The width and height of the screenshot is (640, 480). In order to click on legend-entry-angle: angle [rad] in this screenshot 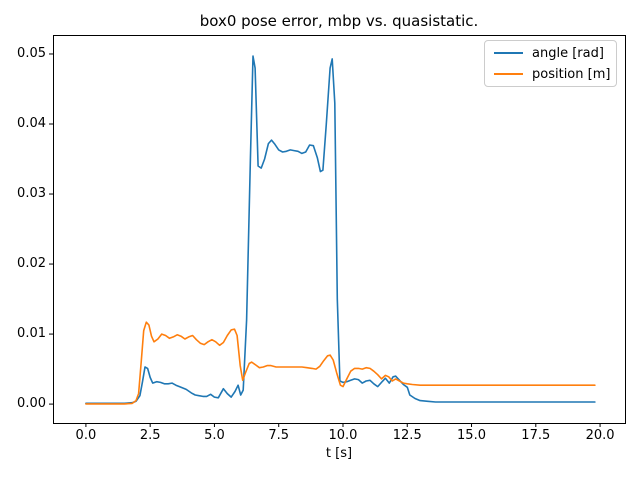, I will do `click(555, 53)`.